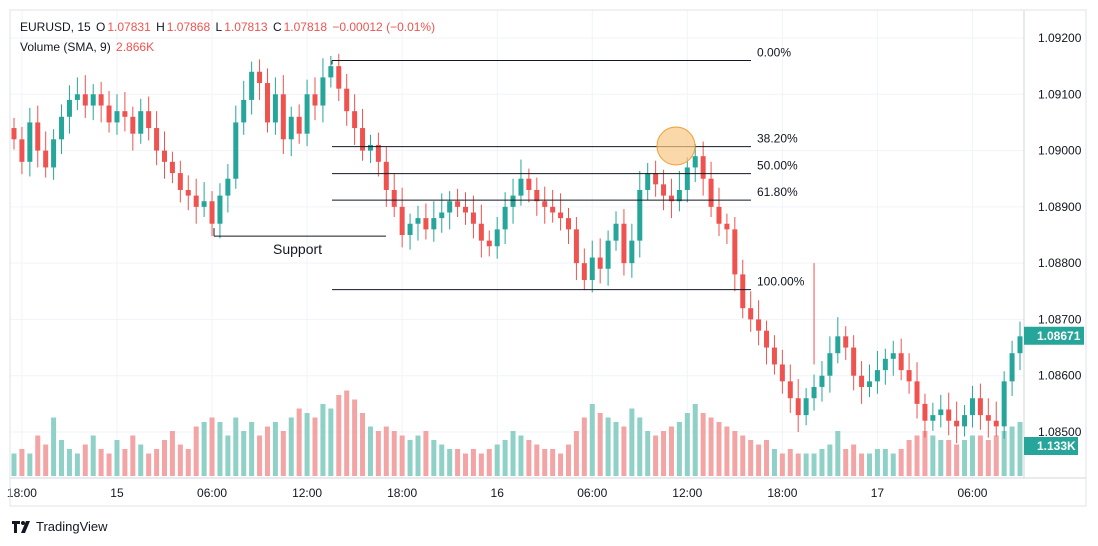 The image size is (1098, 546). I want to click on price-tick-label: 1.09100, so click(1060, 94).